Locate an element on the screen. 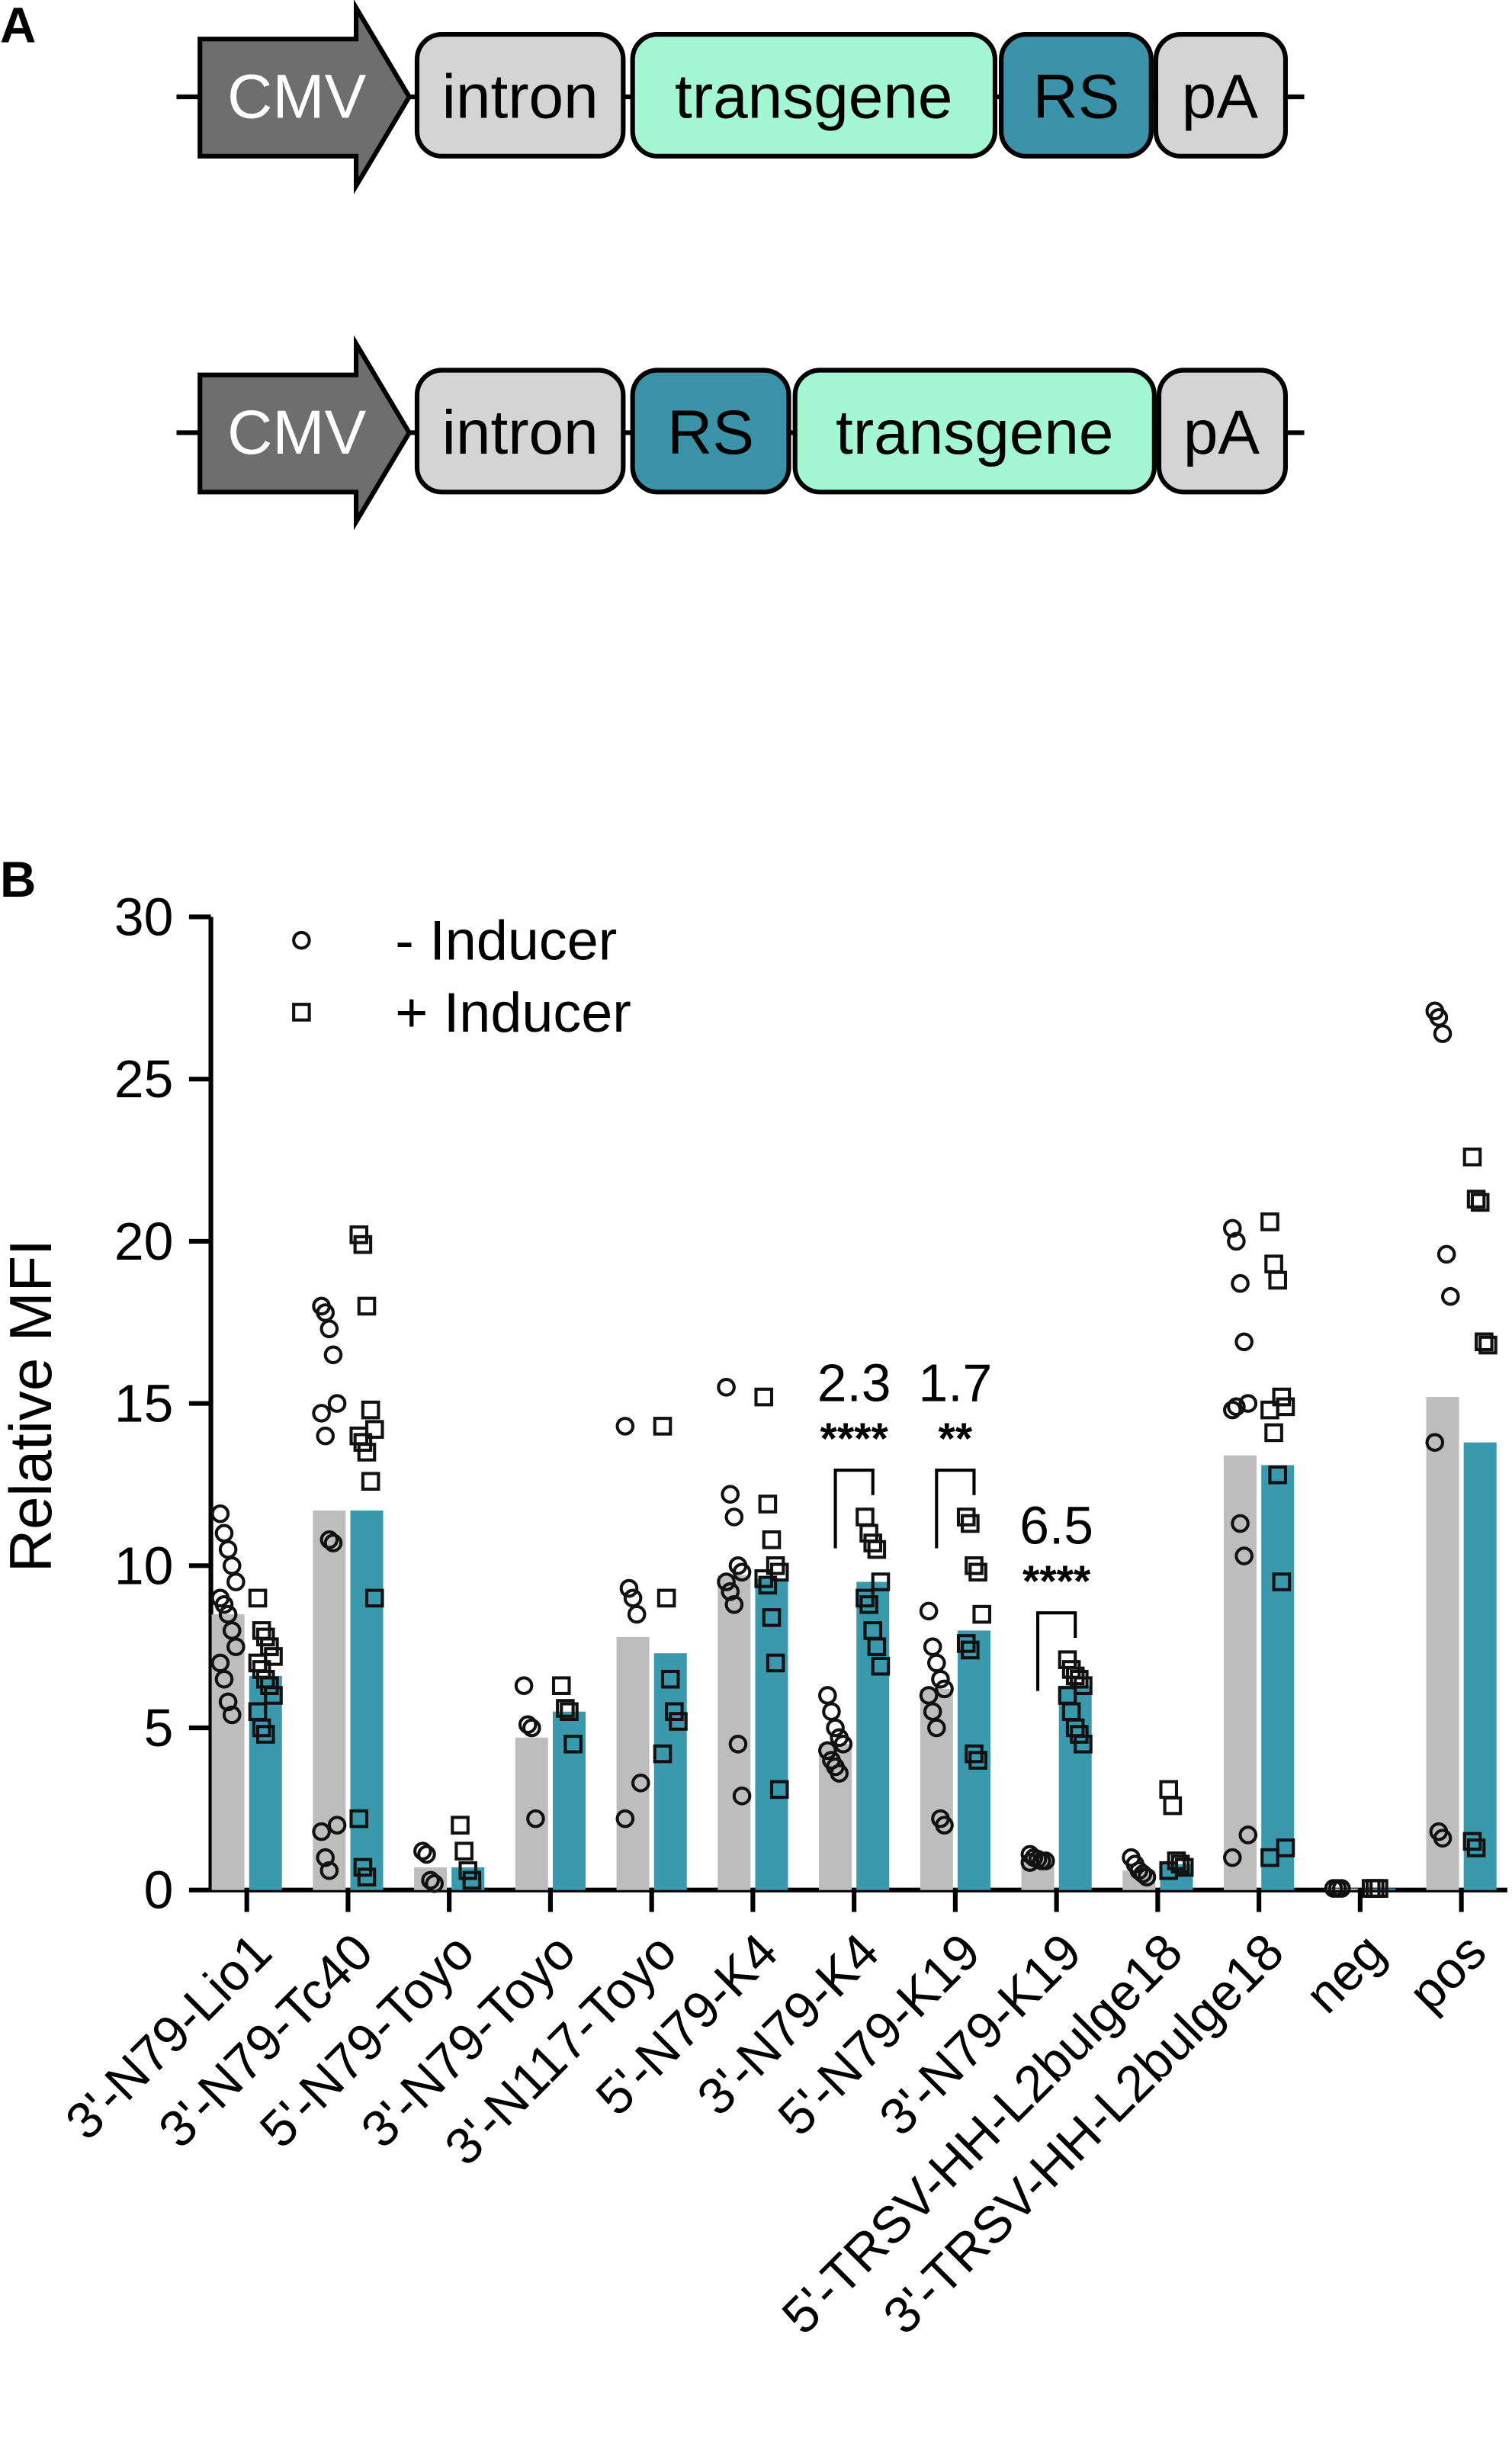  fold-change-label: 1.7 is located at coordinates (955, 1382).